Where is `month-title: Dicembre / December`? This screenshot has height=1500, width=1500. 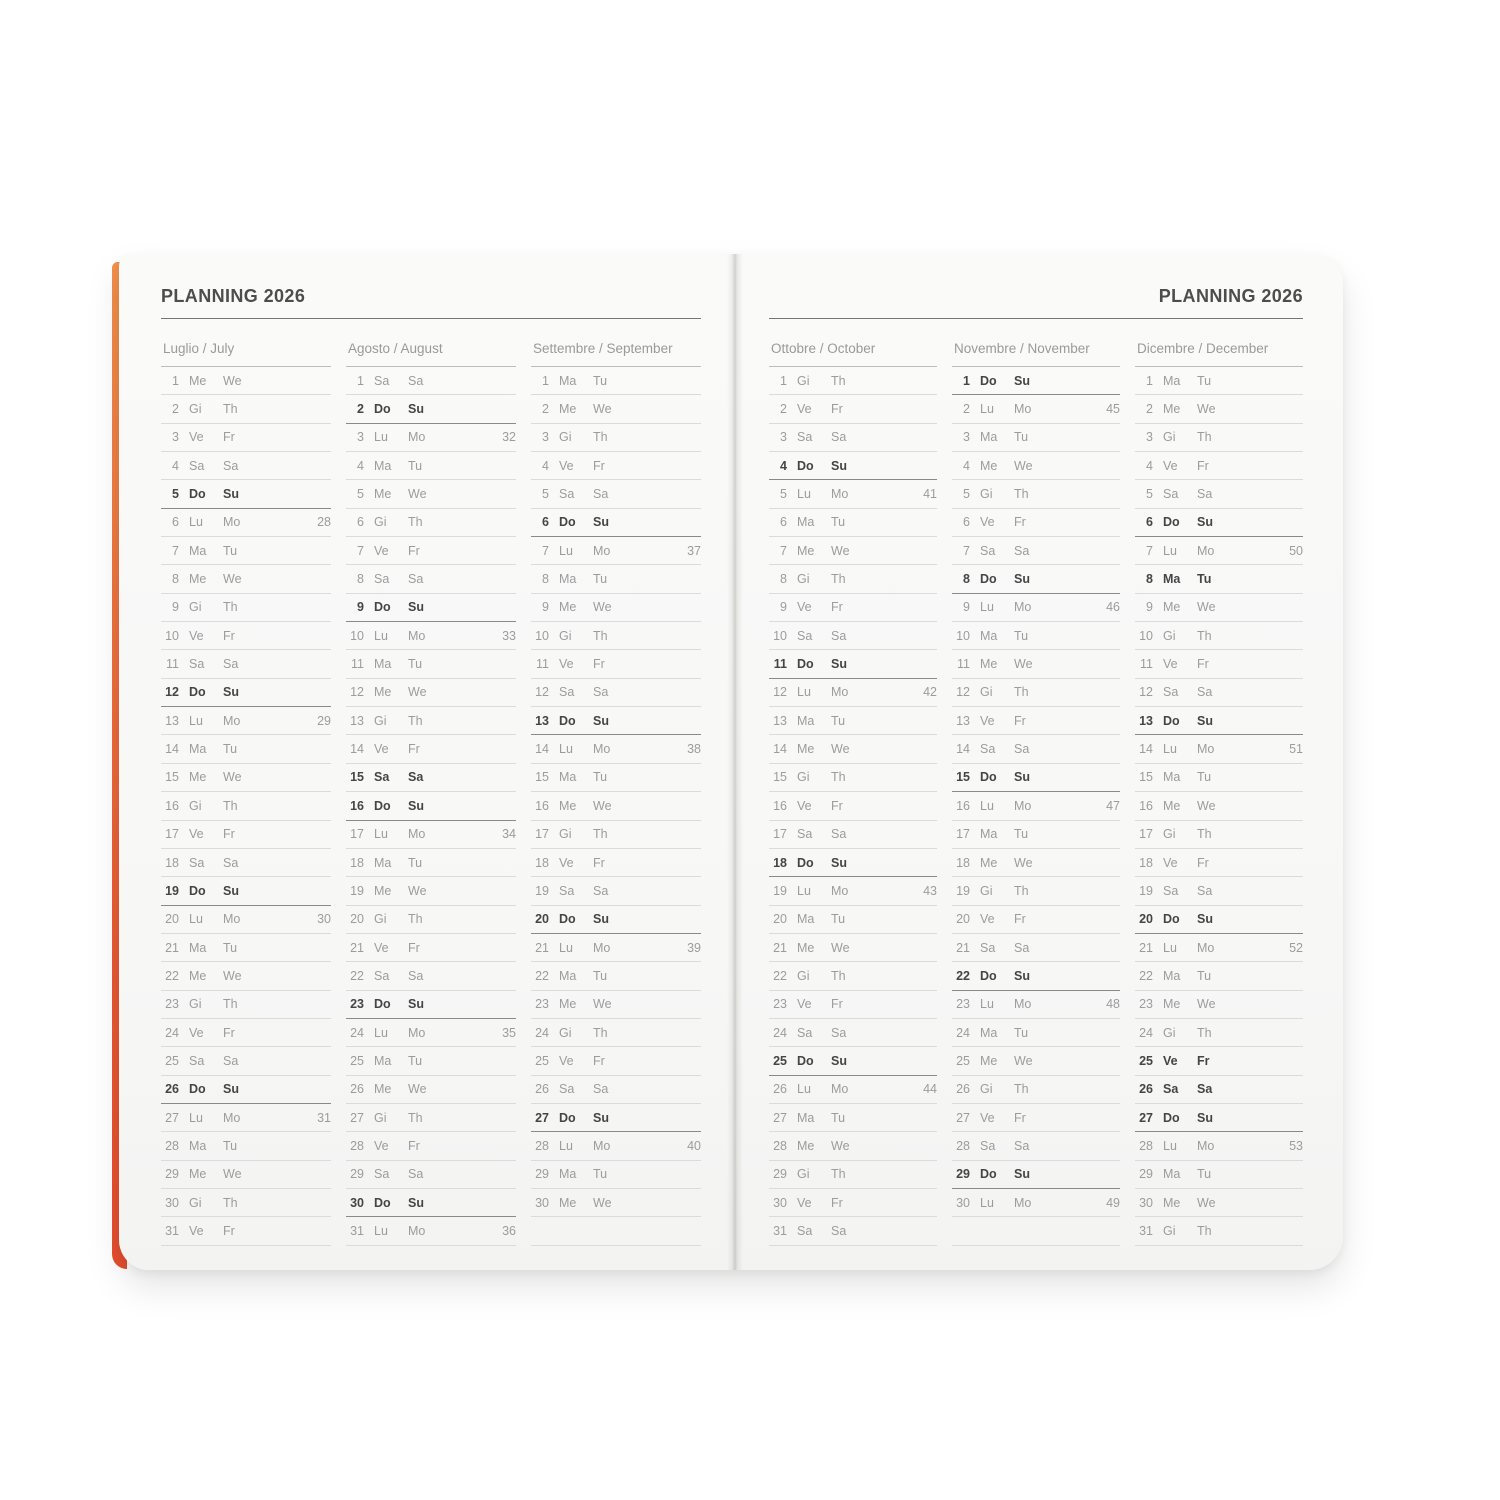 month-title: Dicembre / December is located at coordinates (1219, 351).